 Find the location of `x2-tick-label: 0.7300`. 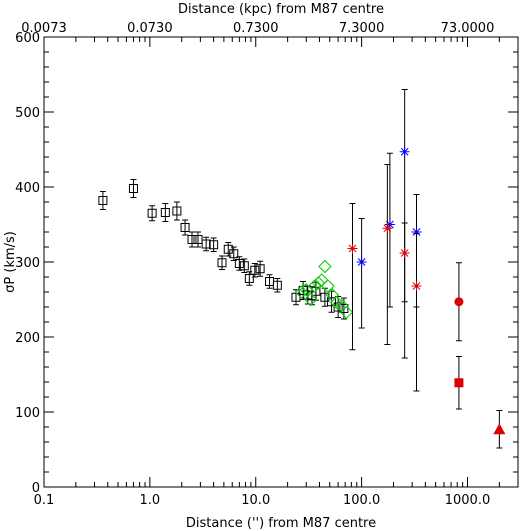

x2-tick-label: 0.7300 is located at coordinates (256, 28).